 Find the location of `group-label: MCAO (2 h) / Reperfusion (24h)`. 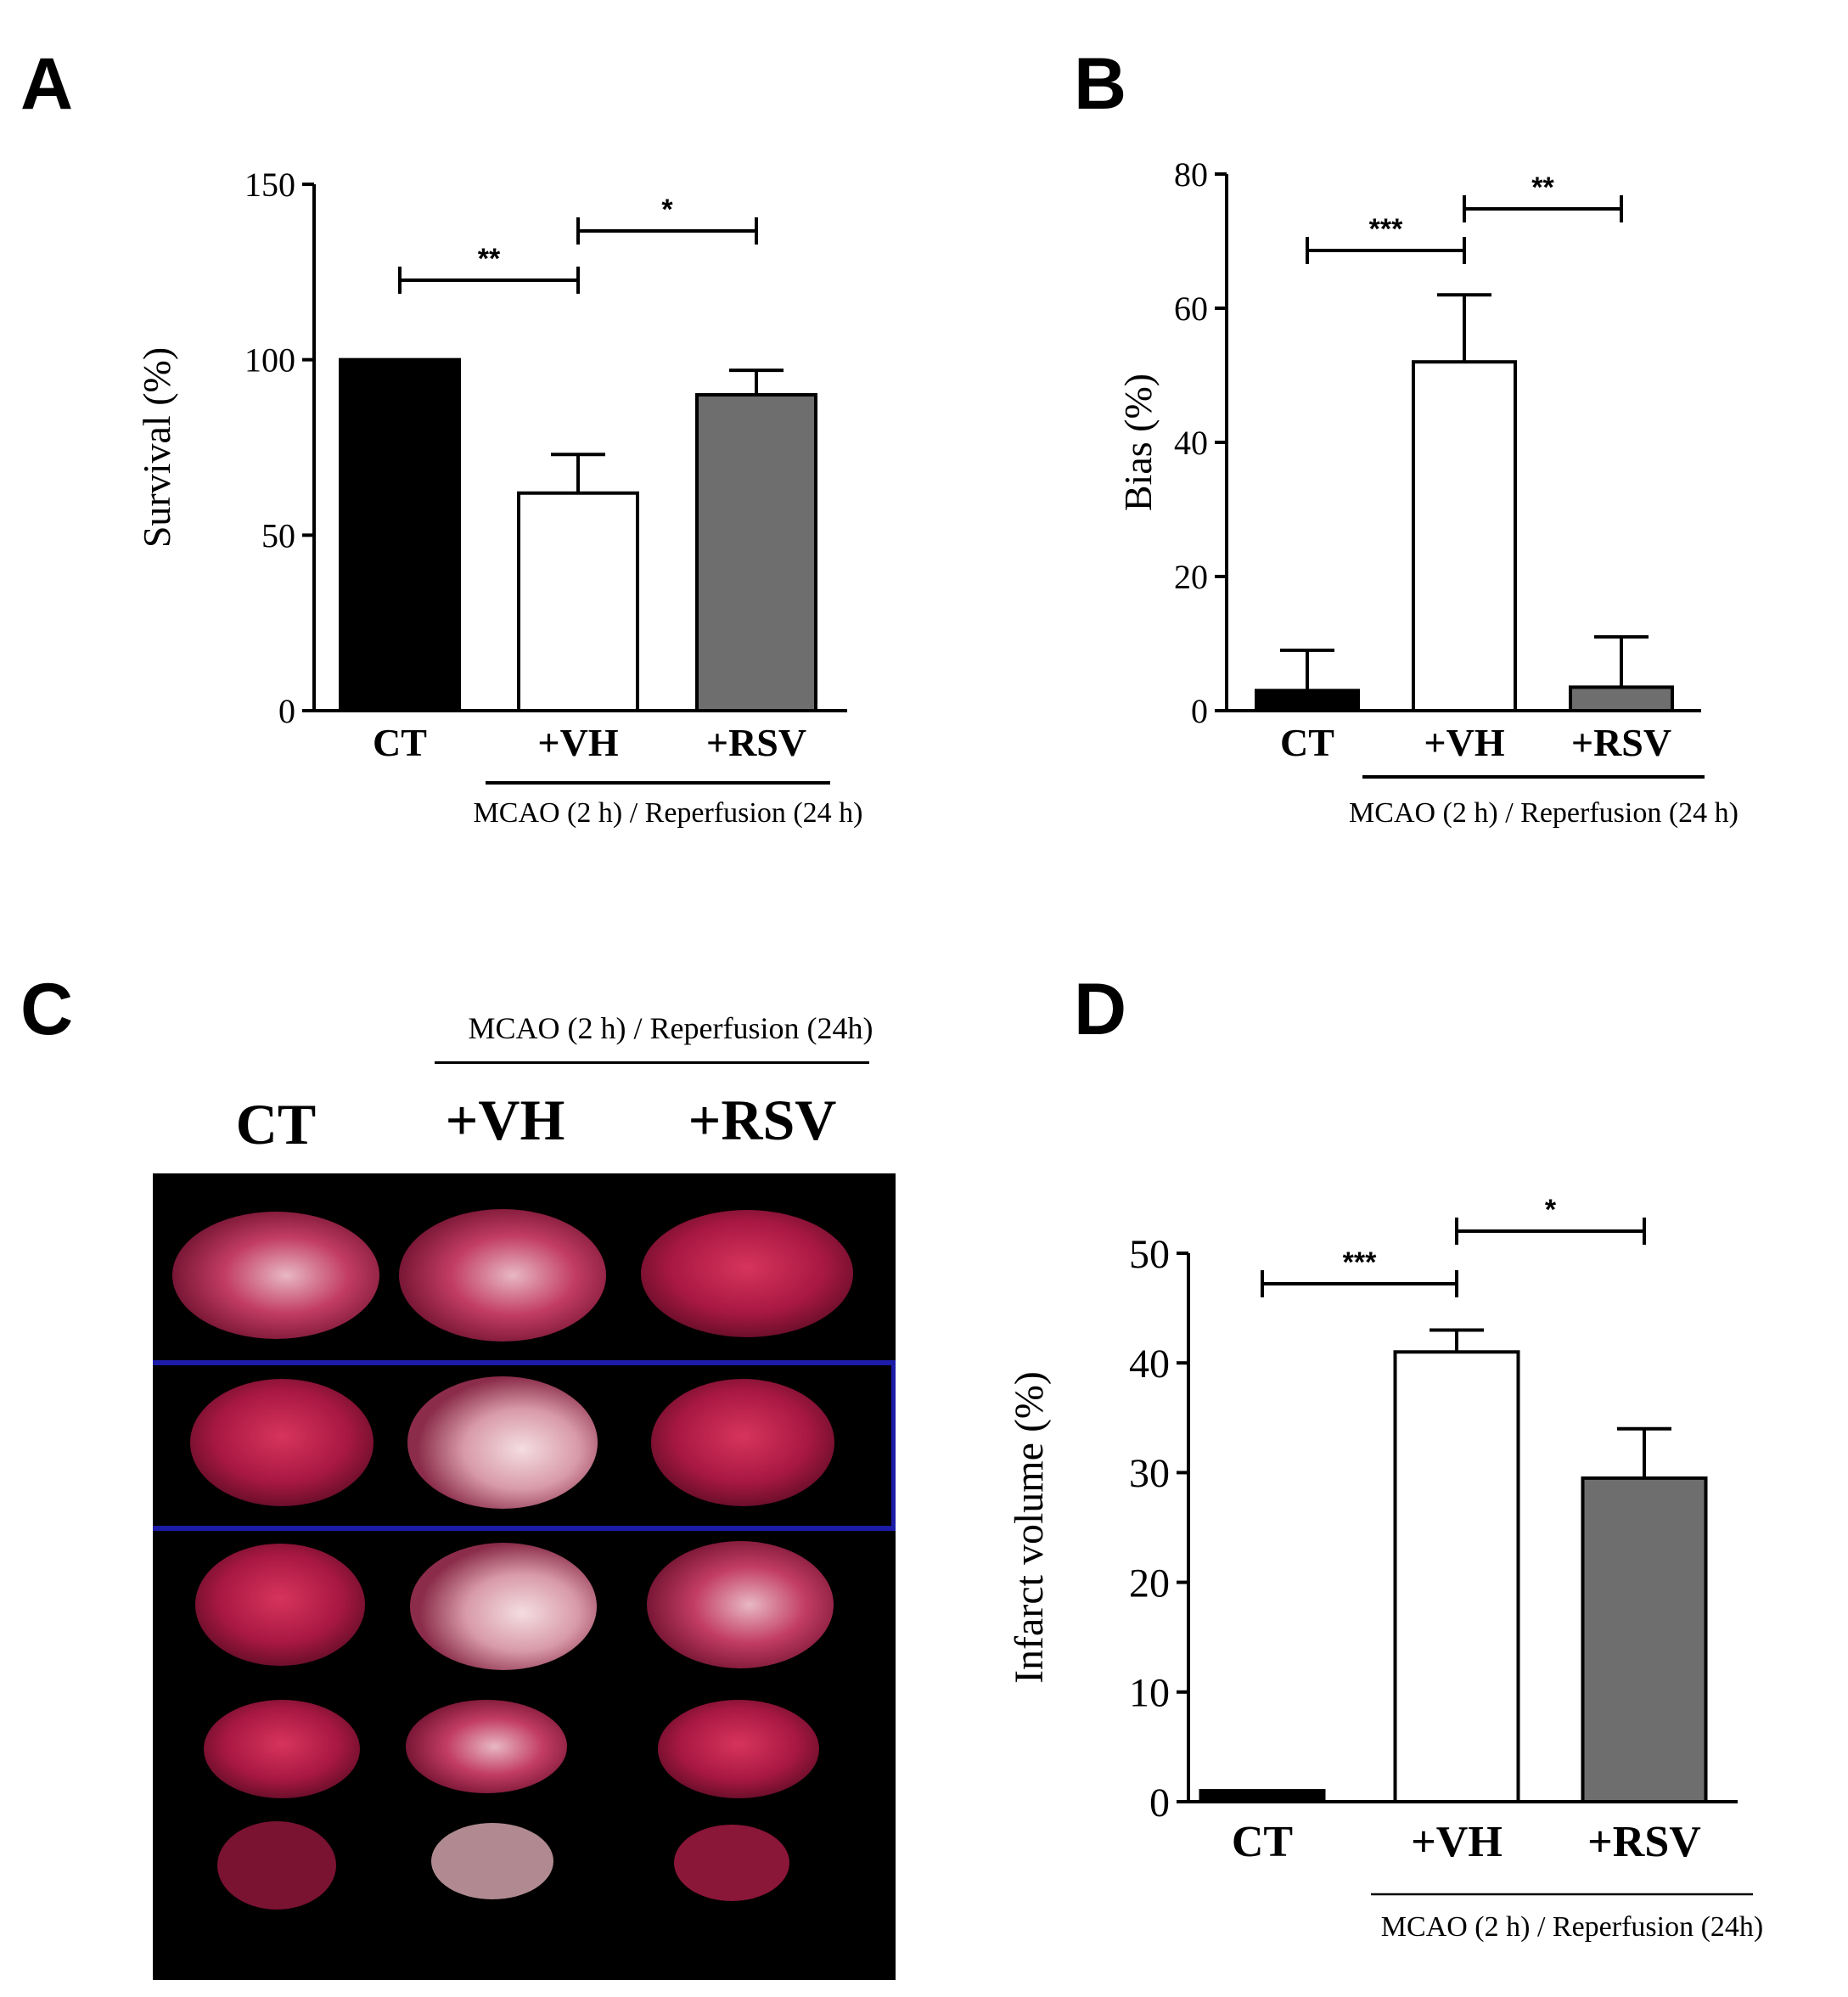

group-label: MCAO (2 h) / Reperfusion (24h) is located at coordinates (1572, 1927).